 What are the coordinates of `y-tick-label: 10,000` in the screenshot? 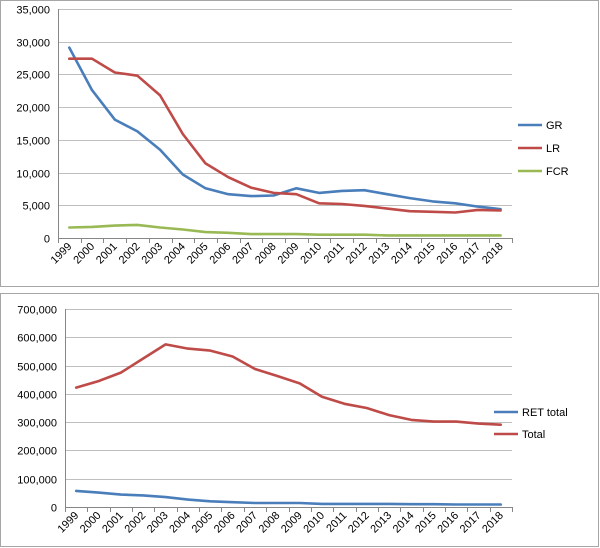 It's located at (33, 175).